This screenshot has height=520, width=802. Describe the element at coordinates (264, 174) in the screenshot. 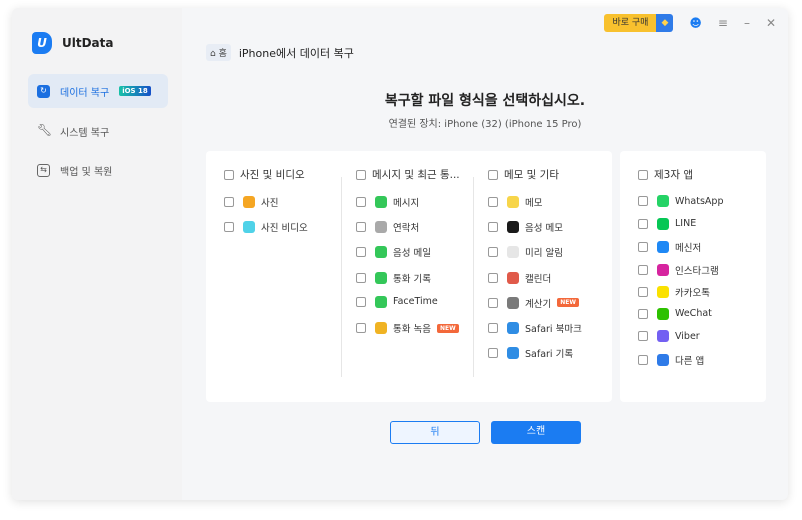

I see `category-header: 사진 및 비디오` at that location.